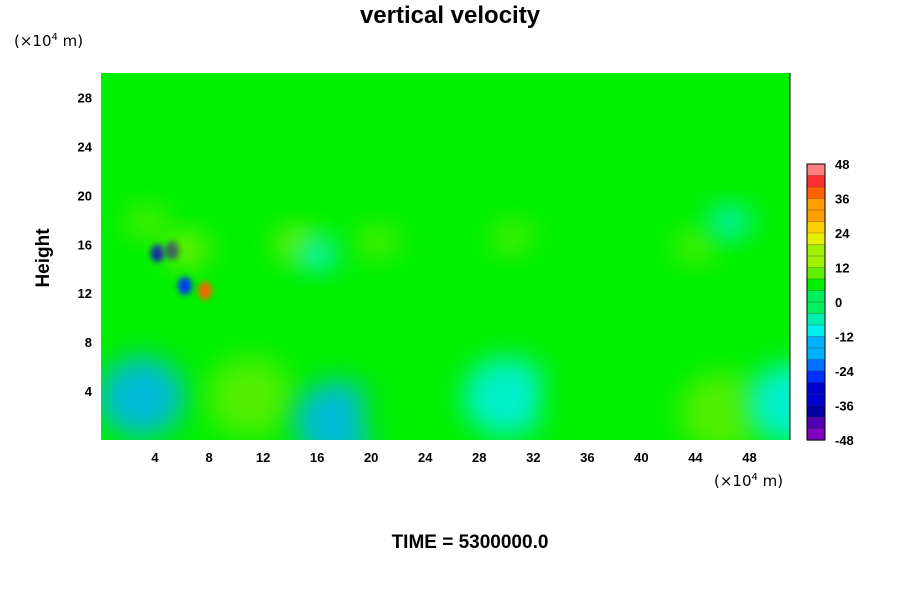 The height and width of the screenshot is (600, 900). I want to click on colorbar-label: 24, so click(842, 233).